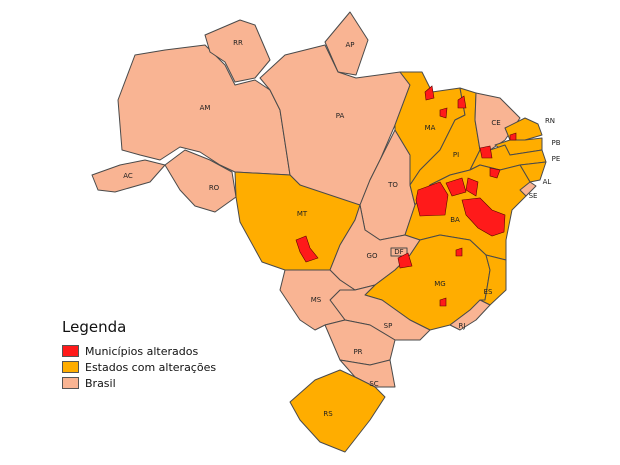  Describe the element at coordinates (388, 326) in the screenshot. I see `state-label-sp: SP` at that location.